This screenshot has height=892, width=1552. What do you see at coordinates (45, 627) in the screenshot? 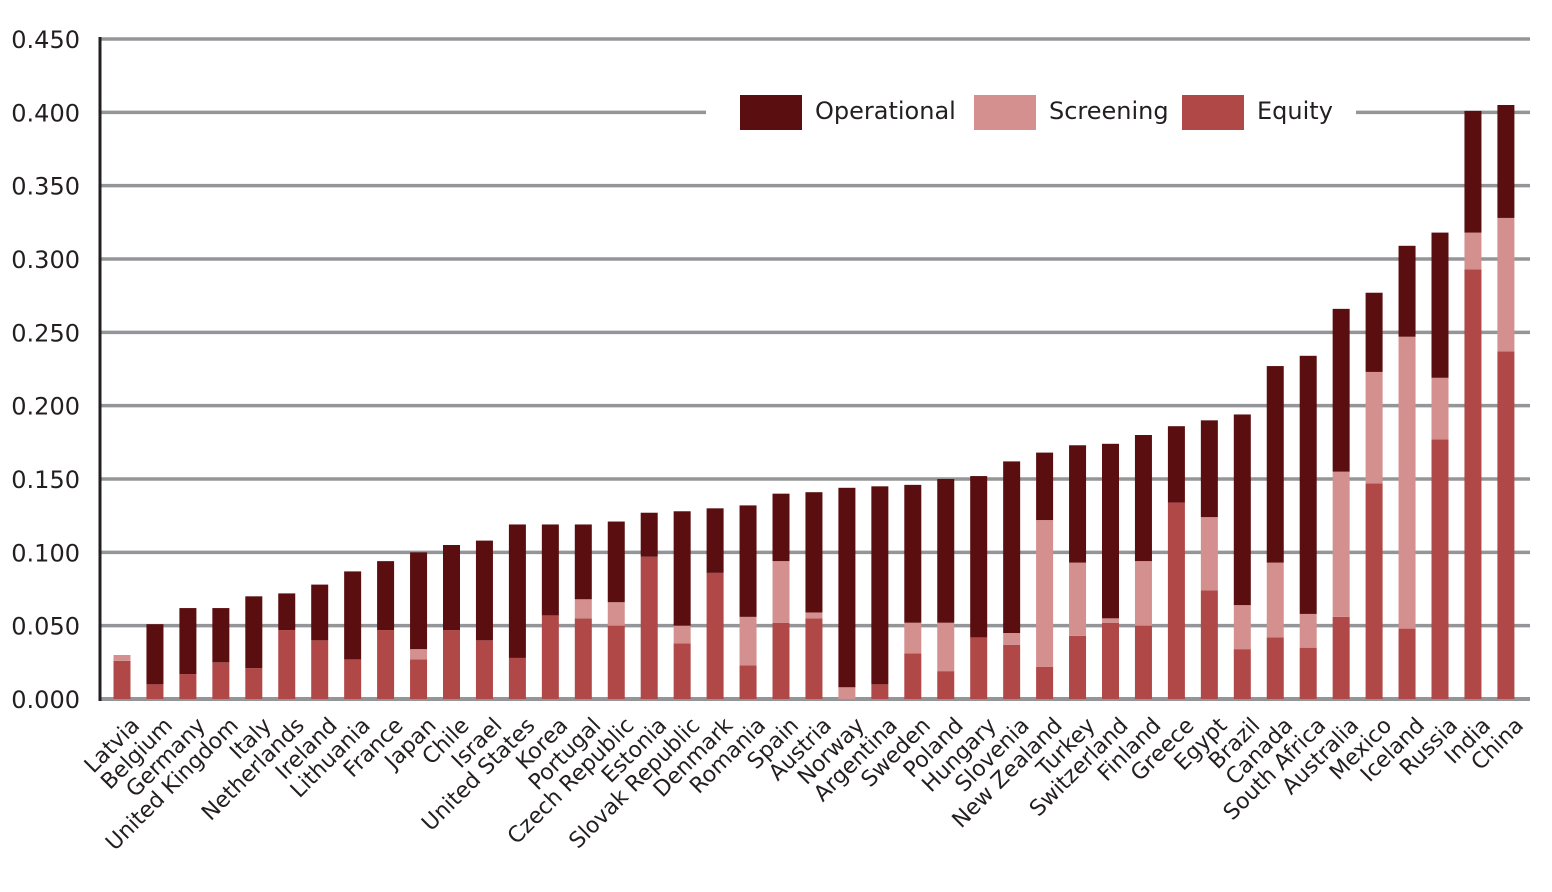
I see `y-tick-label: 0.050` at bounding box center [45, 627].